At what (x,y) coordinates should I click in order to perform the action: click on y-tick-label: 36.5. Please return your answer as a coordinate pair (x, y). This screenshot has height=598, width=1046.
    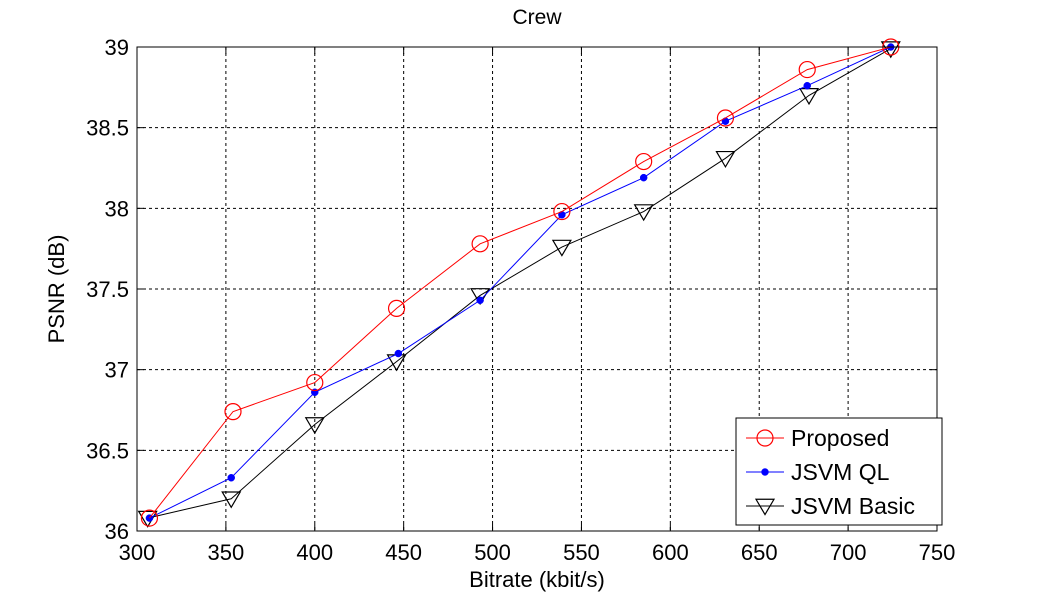
    Looking at the image, I should click on (107, 450).